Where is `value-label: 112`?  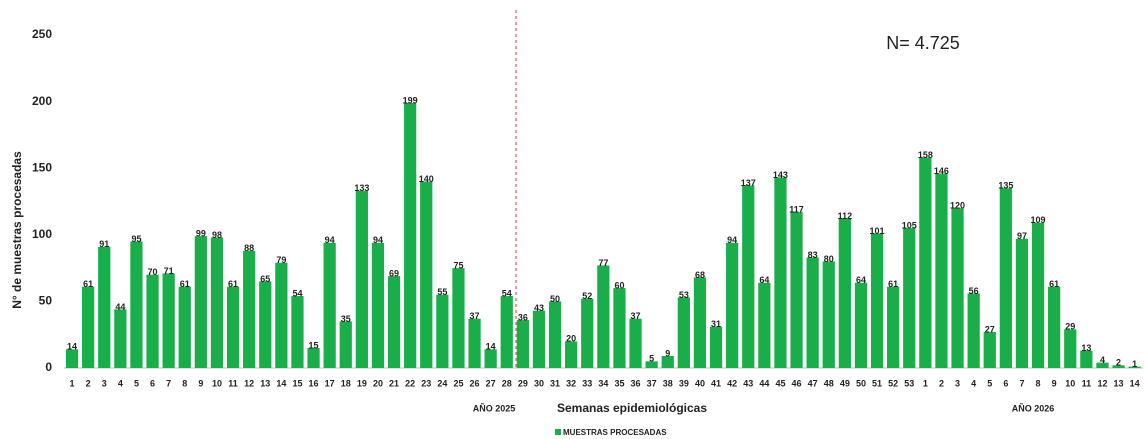 value-label: 112 is located at coordinates (845, 216).